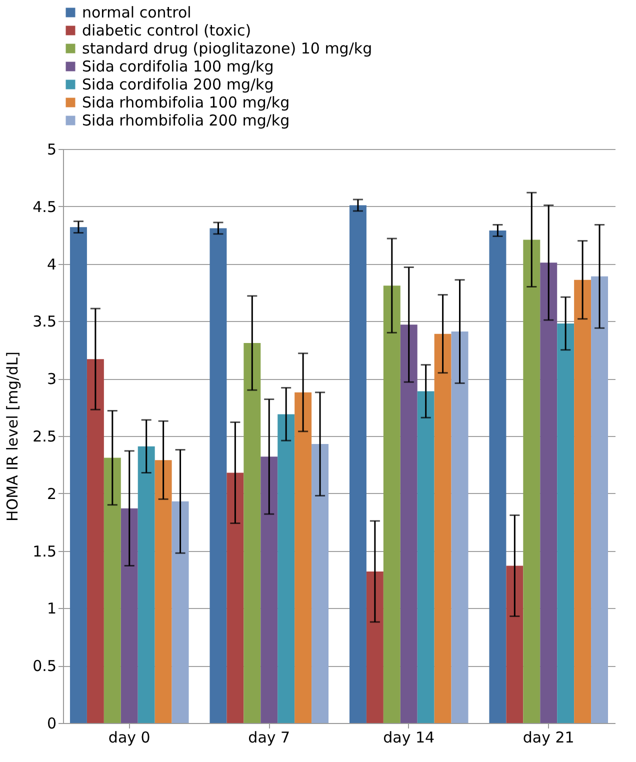 This screenshot has height=762, width=636. What do you see at coordinates (13, 437) in the screenshot?
I see `y-axis-title: HOMA IR level [mg/dL]` at bounding box center [13, 437].